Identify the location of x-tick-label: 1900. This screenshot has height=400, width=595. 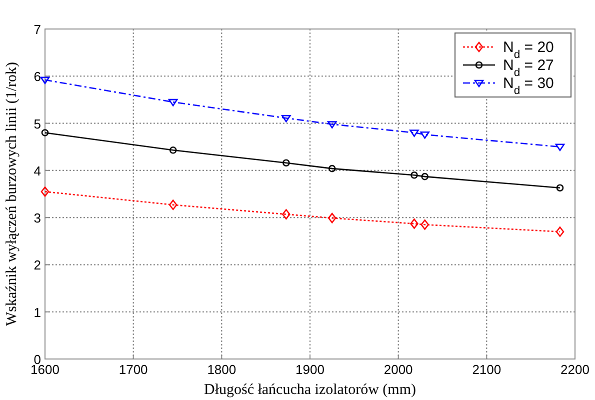
(310, 369).